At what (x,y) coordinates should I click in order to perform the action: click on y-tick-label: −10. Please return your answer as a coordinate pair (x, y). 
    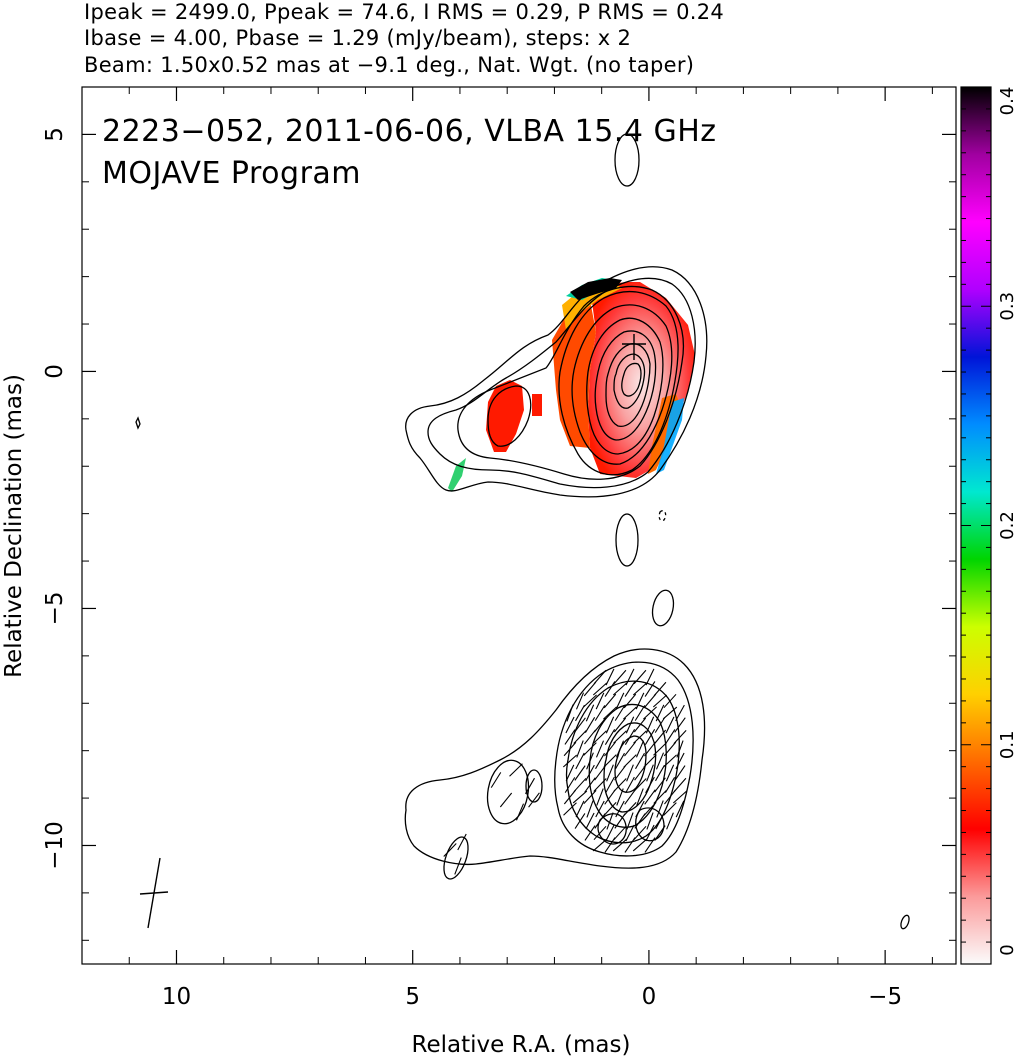
    Looking at the image, I should click on (55, 845).